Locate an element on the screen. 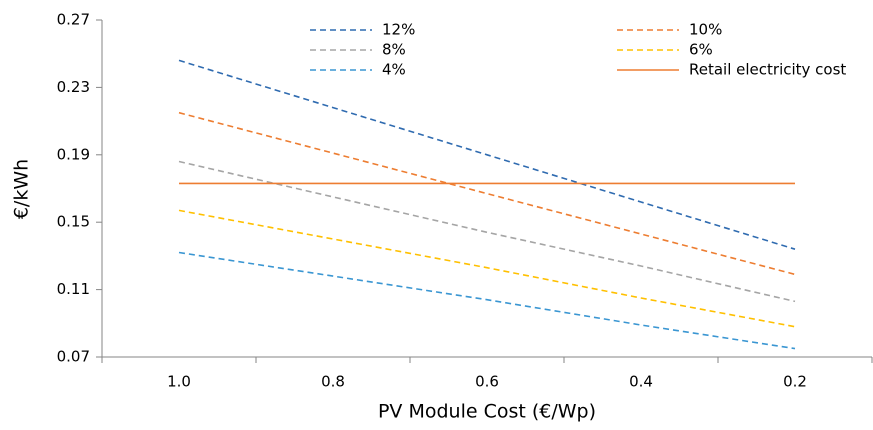 This screenshot has height=430, width=873. legend-label: 4% is located at coordinates (394, 70).